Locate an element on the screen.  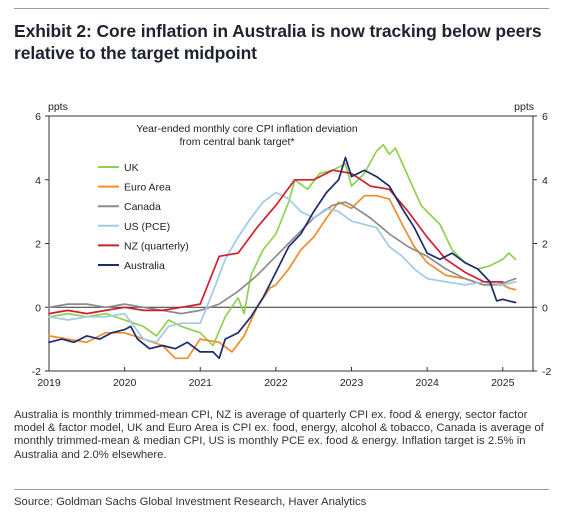
y-tick-label-left: 4 is located at coordinates (38, 181).